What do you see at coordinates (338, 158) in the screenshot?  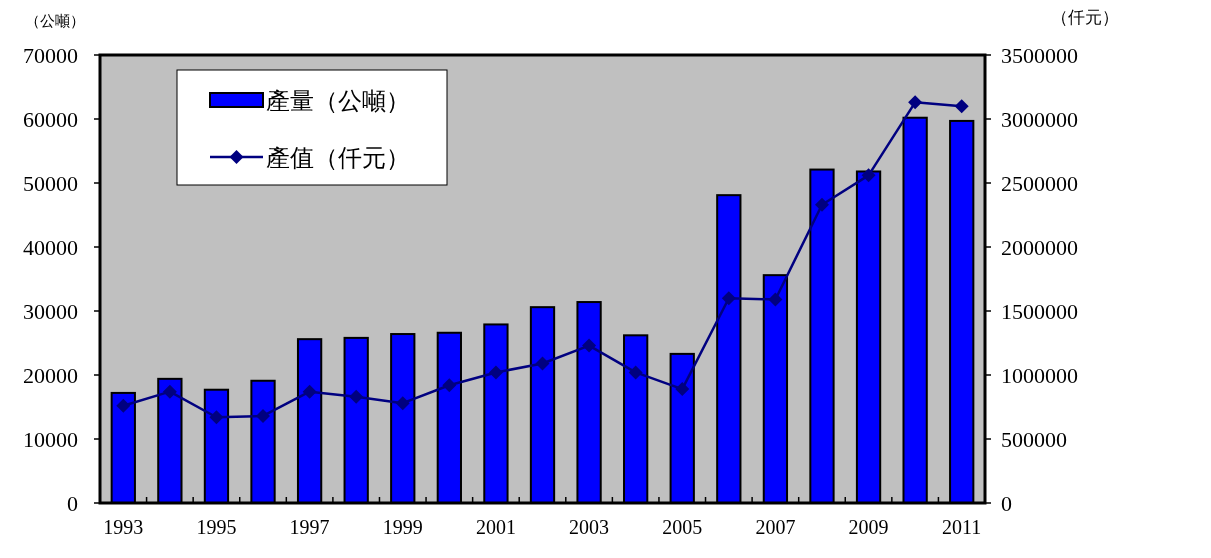 I see `legend-label: 產值（仟元）` at bounding box center [338, 158].